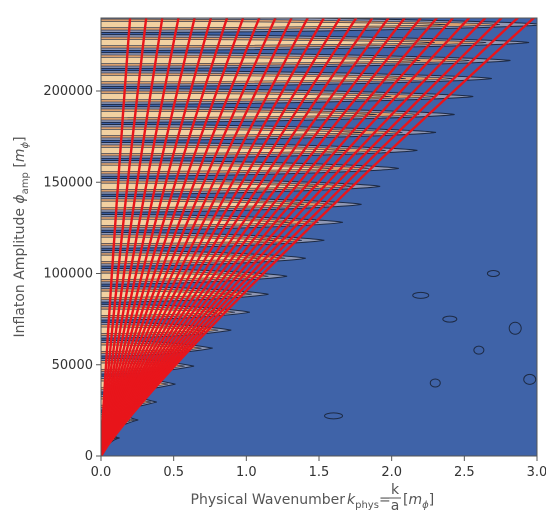 This screenshot has width=546, height=521. Describe the element at coordinates (68, 182) in the screenshot. I see `y-tick-label-3: 150000` at that location.